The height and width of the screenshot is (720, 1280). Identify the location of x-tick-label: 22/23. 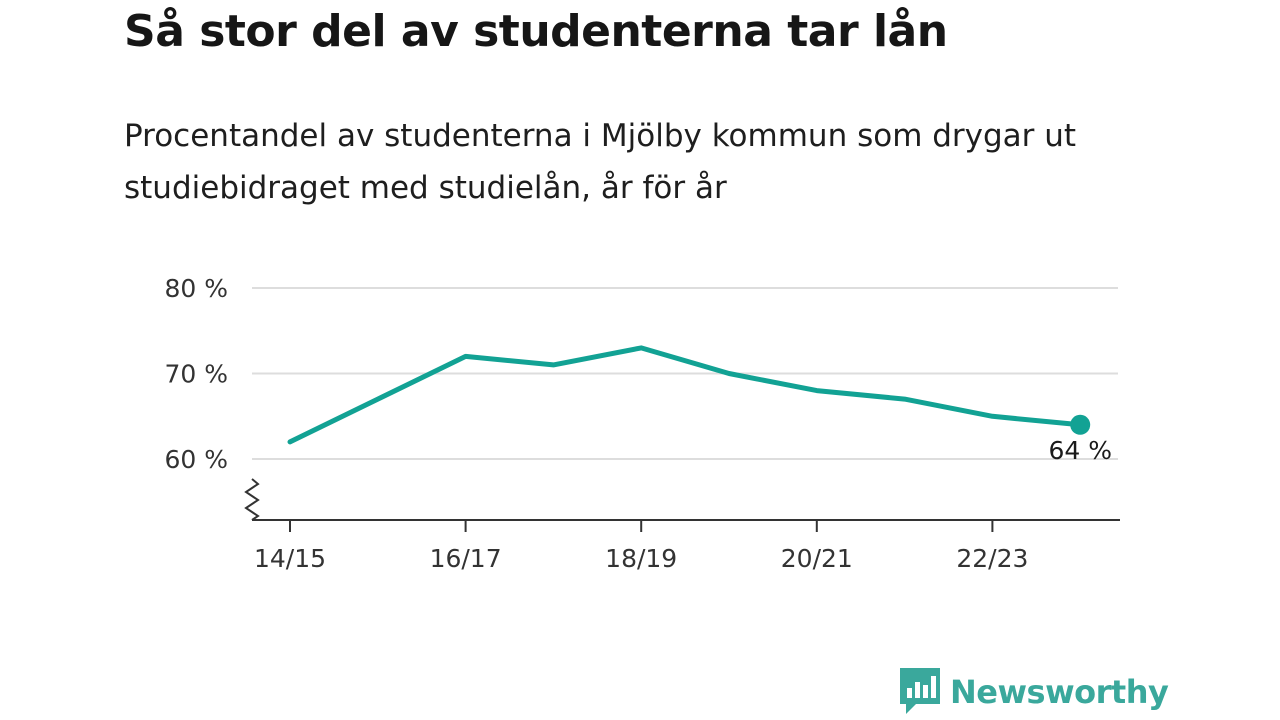
(992, 558).